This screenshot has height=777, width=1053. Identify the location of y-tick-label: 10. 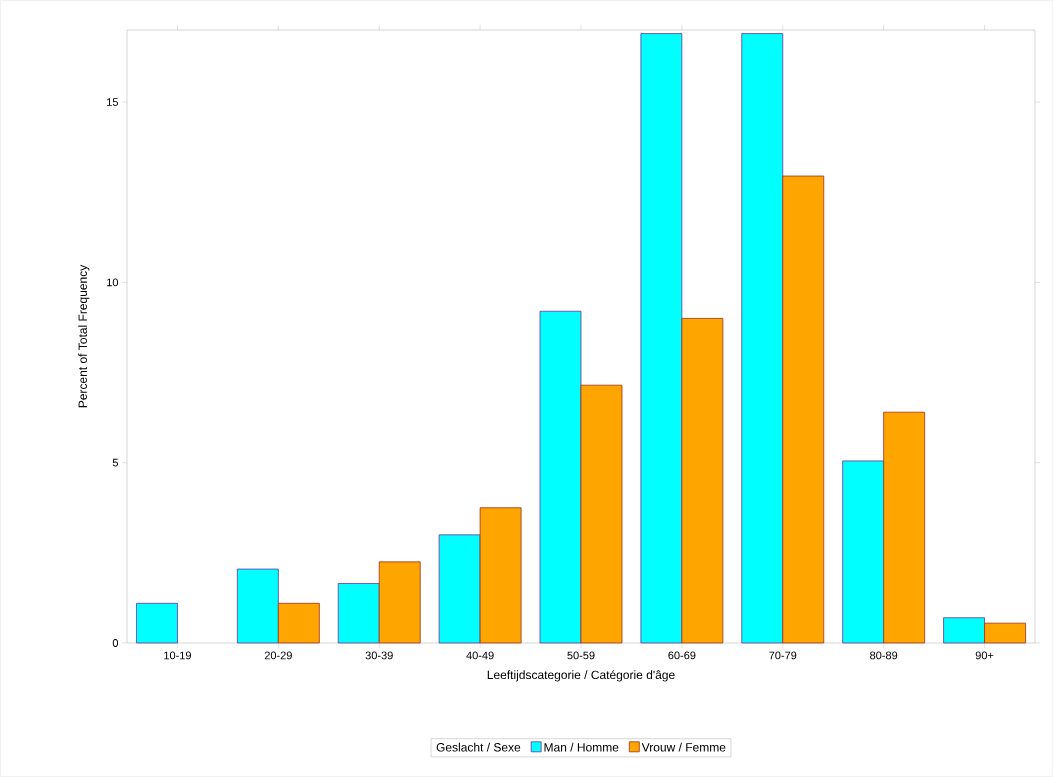
(113, 282).